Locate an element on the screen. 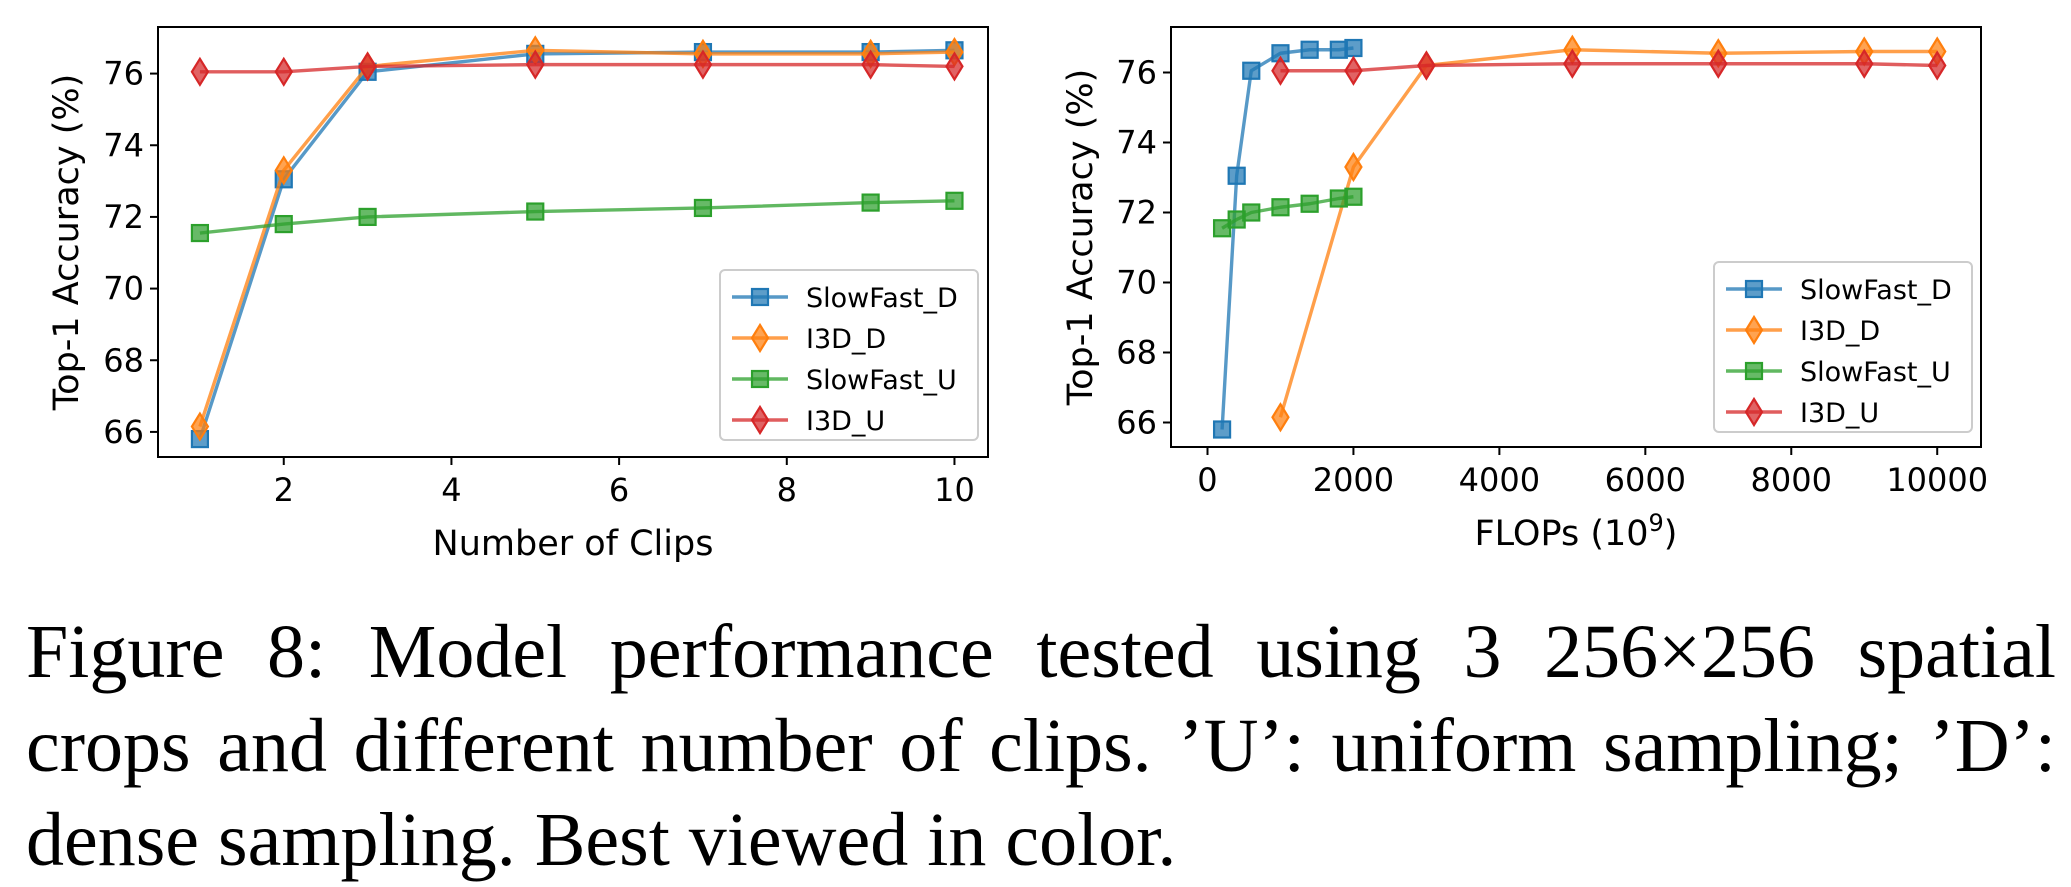  x-tick-label: 8000 is located at coordinates (1791, 480).